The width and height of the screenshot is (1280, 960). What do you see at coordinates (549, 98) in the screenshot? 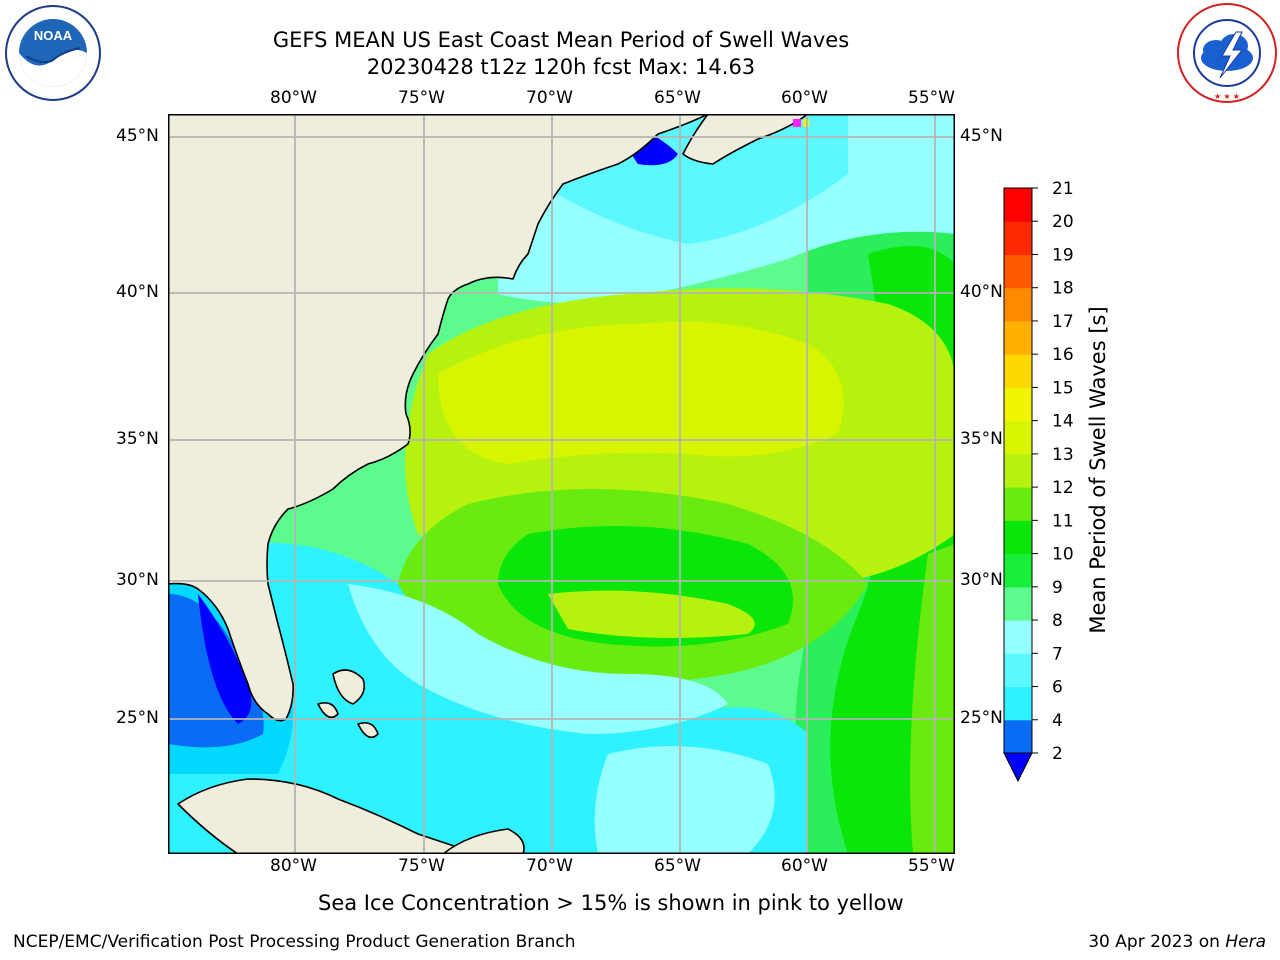
I see `lon-tick-top: 70°W` at bounding box center [549, 98].